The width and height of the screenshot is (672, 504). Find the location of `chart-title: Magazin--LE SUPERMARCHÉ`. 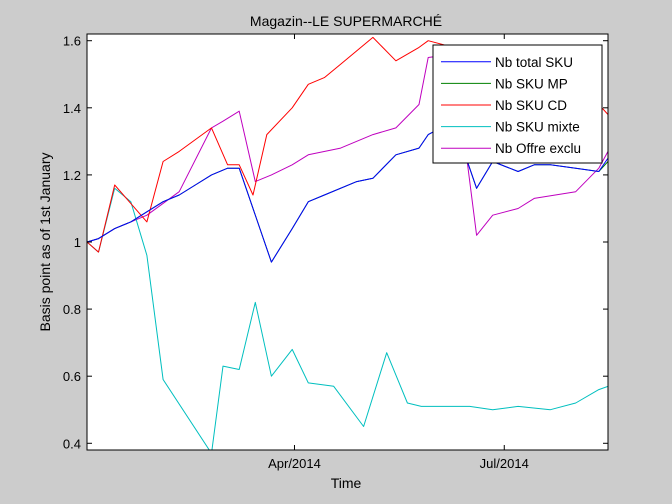

chart-title: Magazin--LE SUPERMARCHÉ is located at coordinates (346, 21).